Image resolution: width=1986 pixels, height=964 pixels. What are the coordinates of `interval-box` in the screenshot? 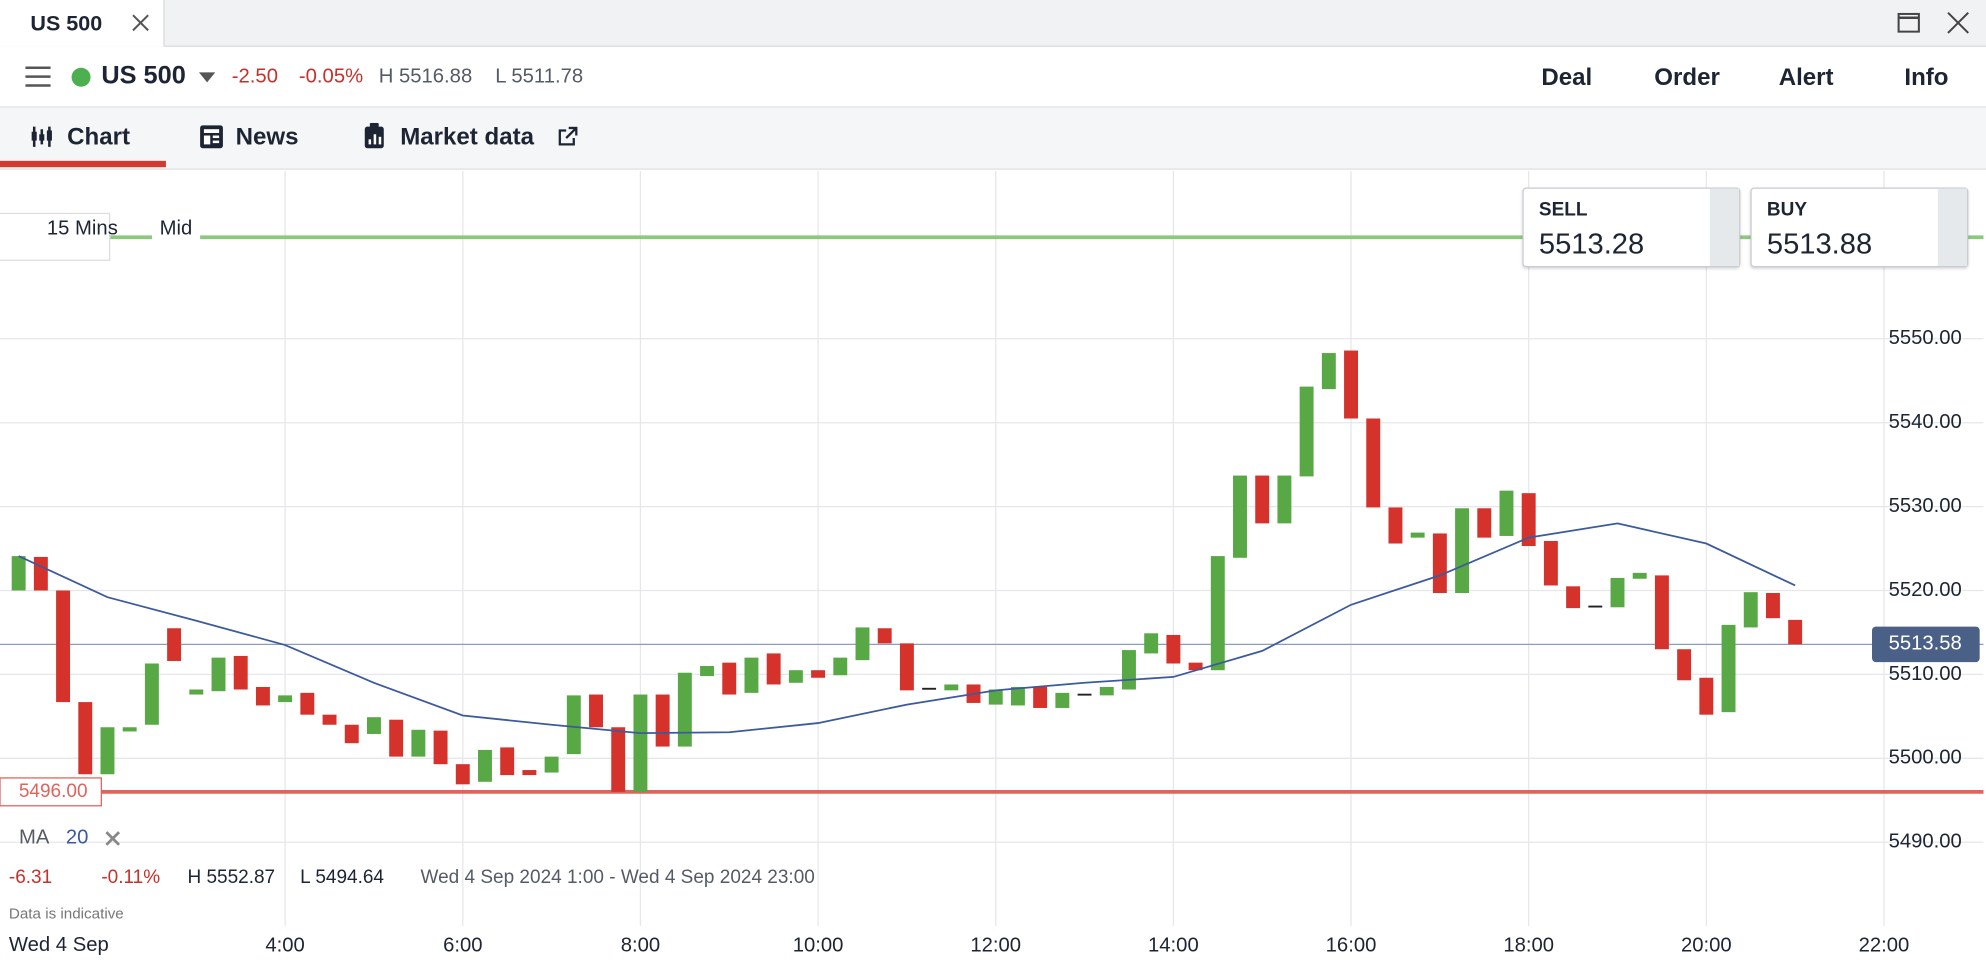 It's located at (55, 236).